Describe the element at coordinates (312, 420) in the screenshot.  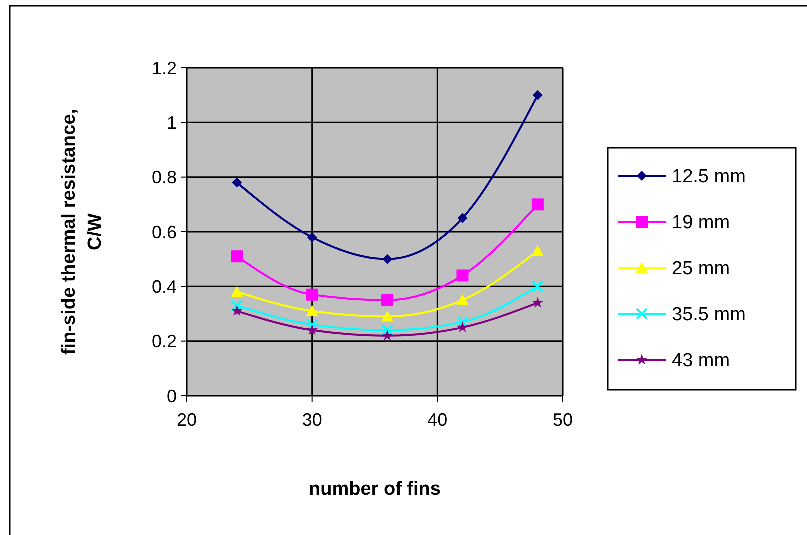
I see `x-tick-label: 30` at that location.